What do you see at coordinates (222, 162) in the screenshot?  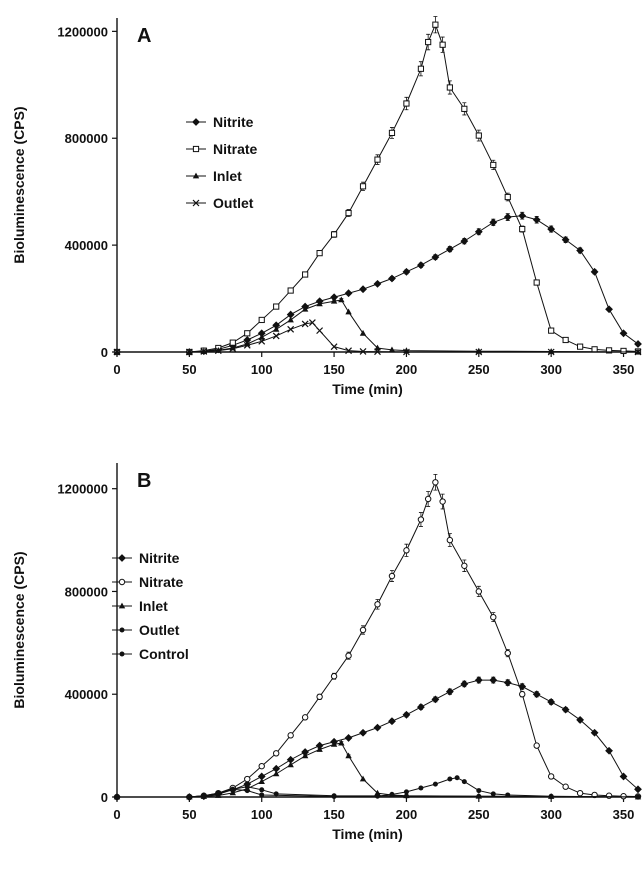 I see `legend: Nitrite Nitrate Inlet Outlet` at bounding box center [222, 162].